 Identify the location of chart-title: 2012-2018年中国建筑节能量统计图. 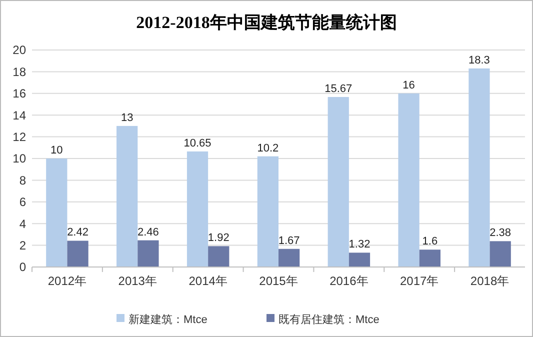
(266, 22).